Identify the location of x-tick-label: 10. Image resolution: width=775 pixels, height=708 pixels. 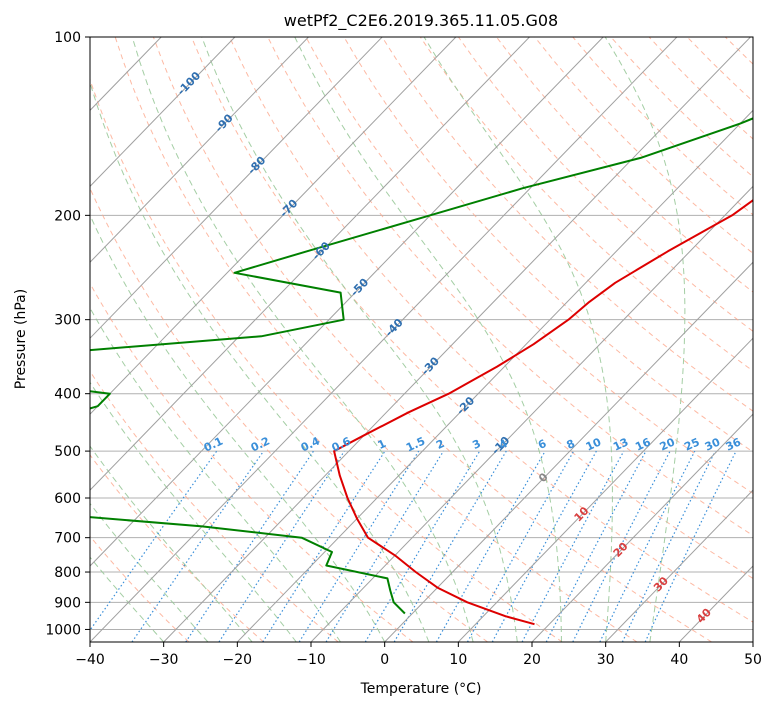
(458, 660).